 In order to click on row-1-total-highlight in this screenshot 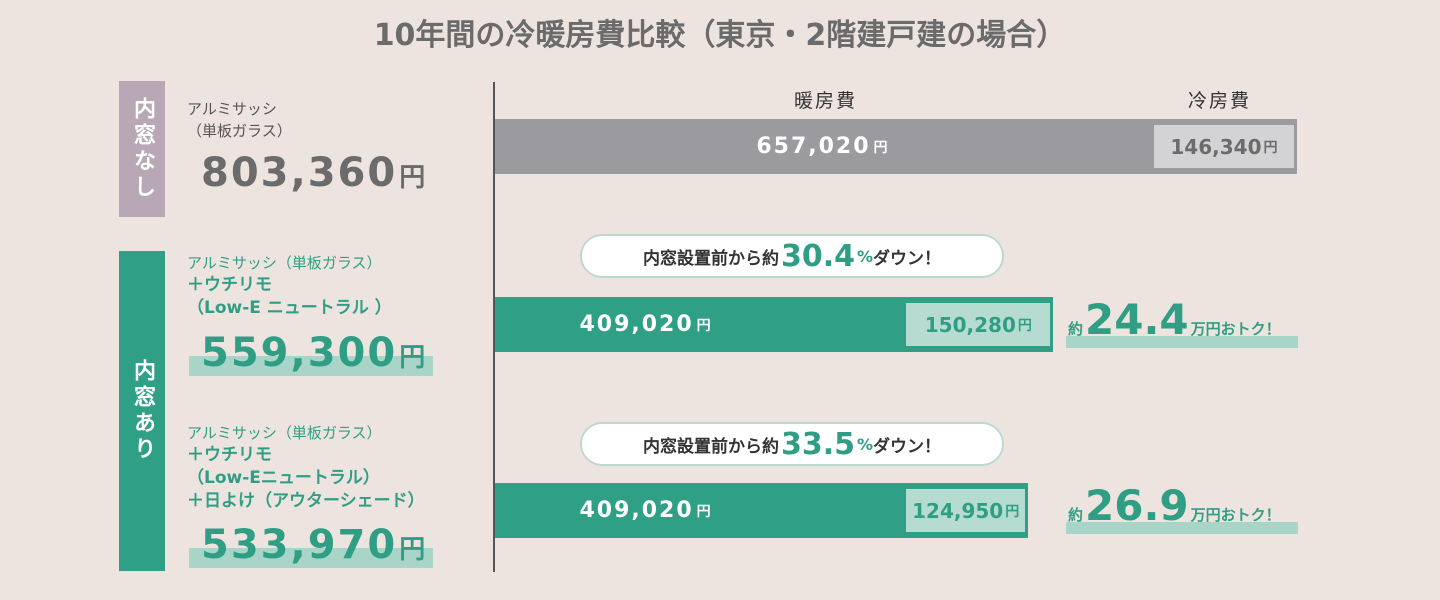, I will do `click(311, 366)`.